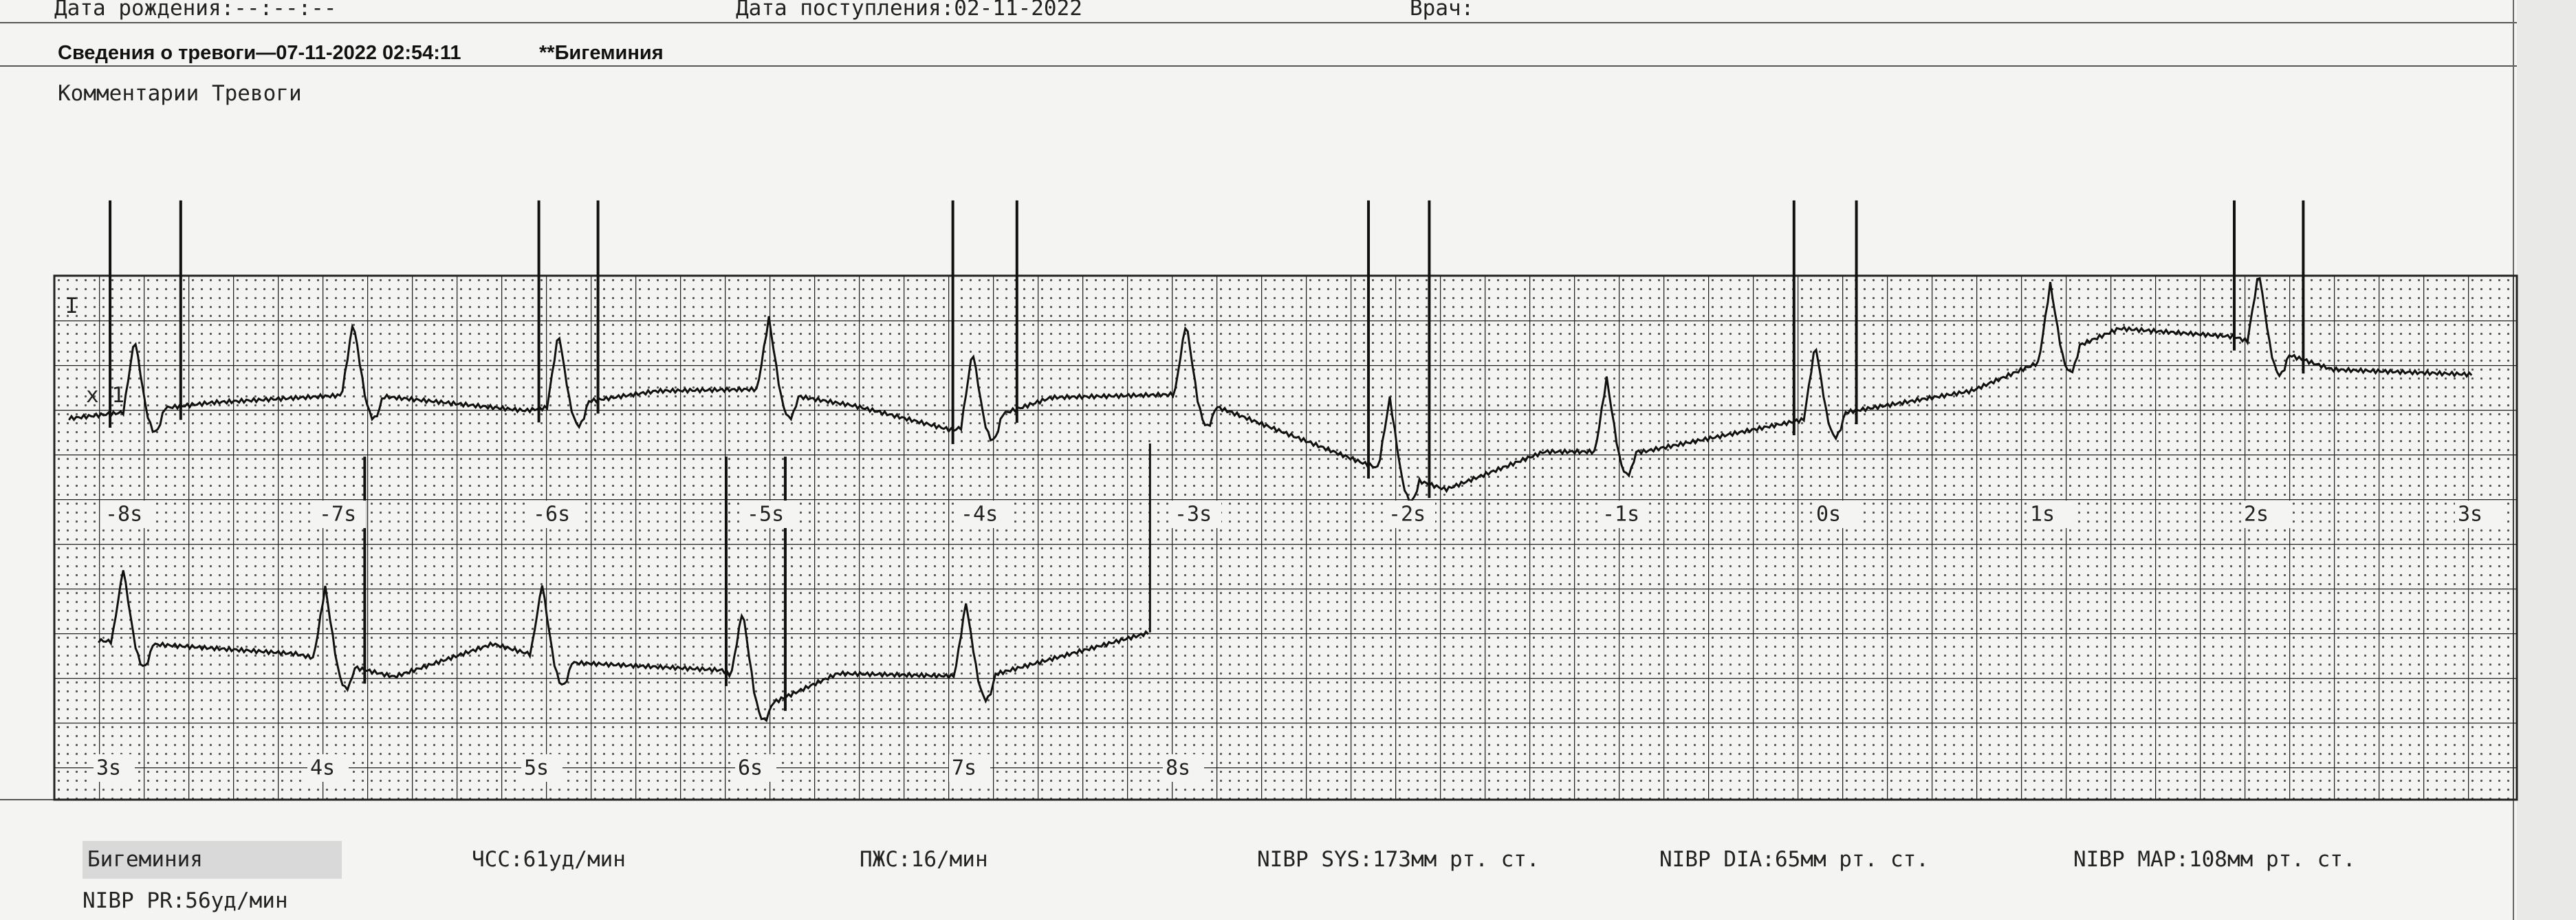 This screenshot has height=920, width=2576. Describe the element at coordinates (924, 859) in the screenshot. I see `measurement: ПЖС:16/мин` at that location.